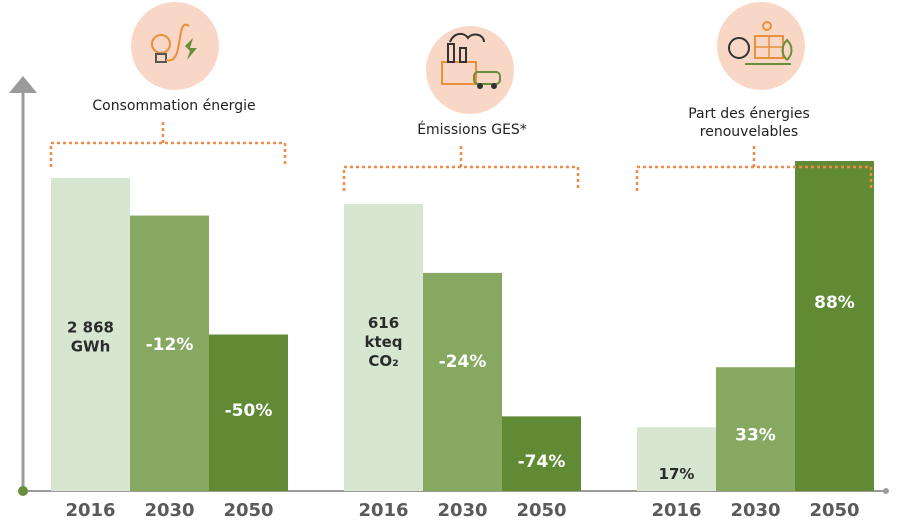 The width and height of the screenshot is (900, 525). Describe the element at coordinates (23, 491) in the screenshot. I see `x-axis-origin-dot` at that location.